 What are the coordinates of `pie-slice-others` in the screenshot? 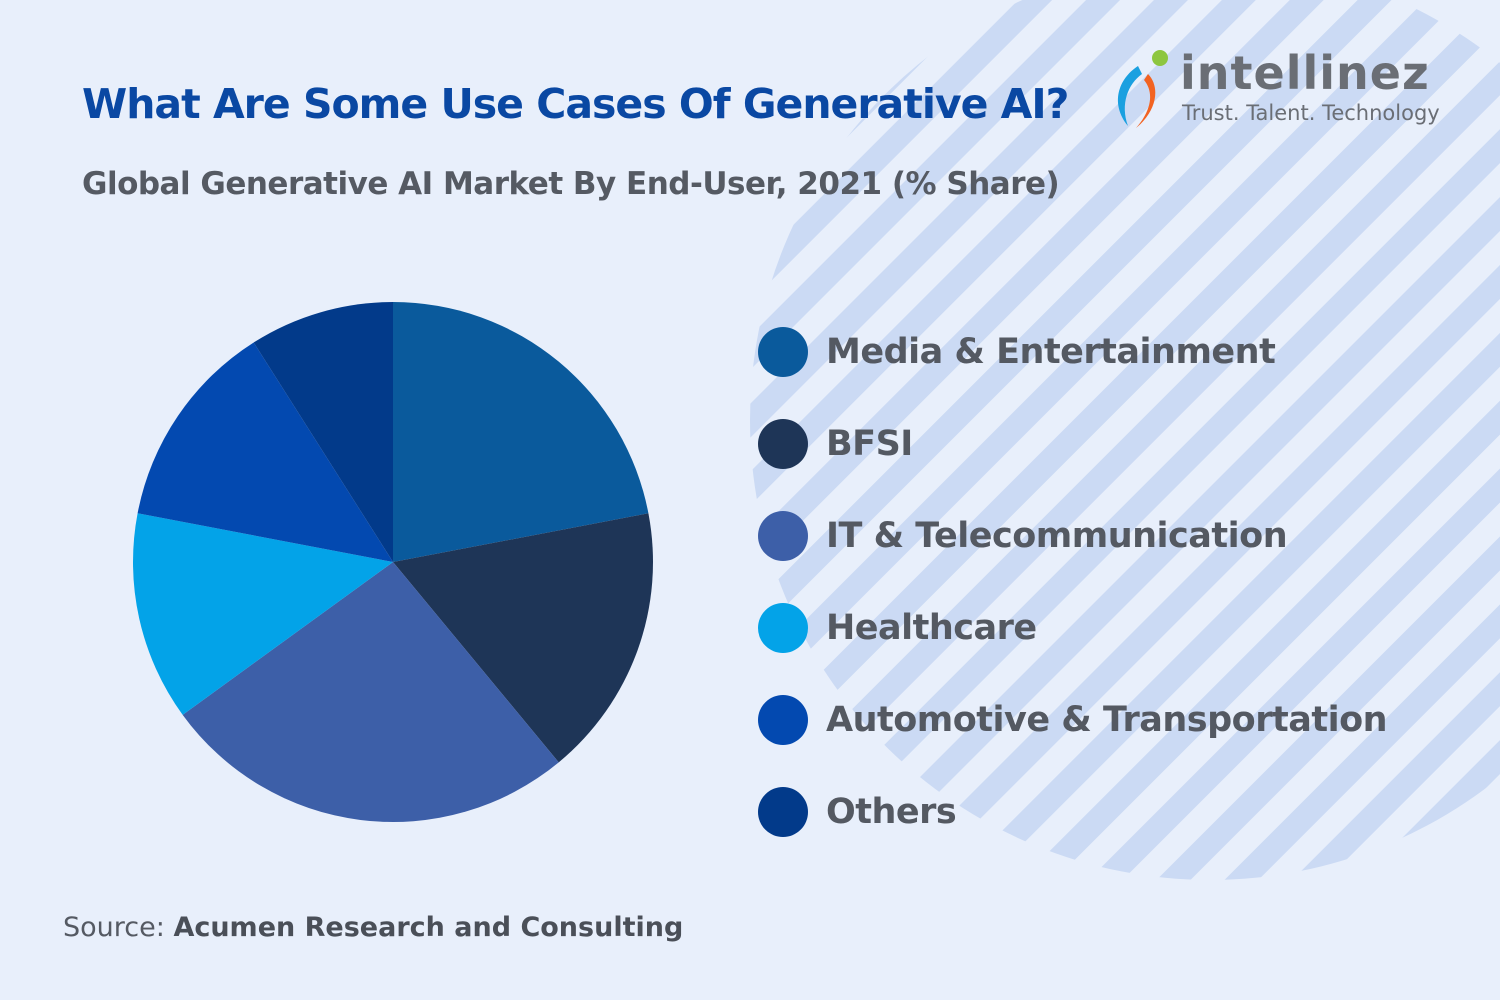 It's located at (323, 432).